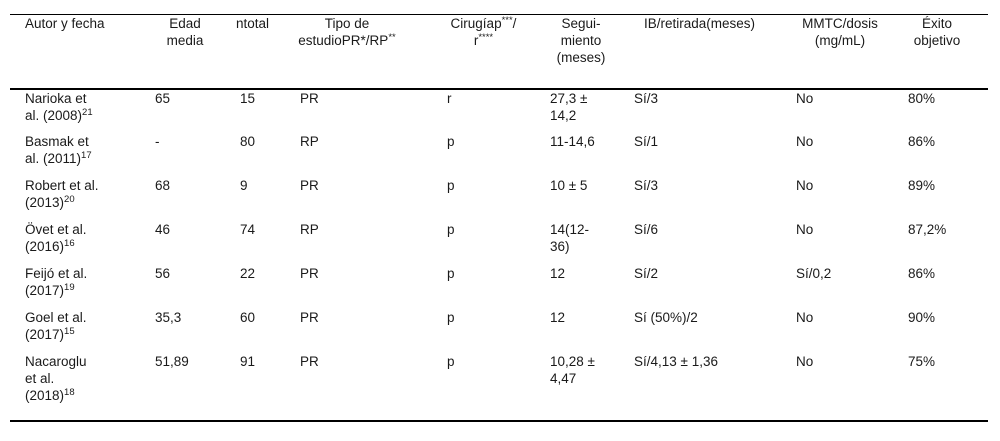 This screenshot has height=441, width=1000. I want to click on superscript: 21, so click(87, 112).